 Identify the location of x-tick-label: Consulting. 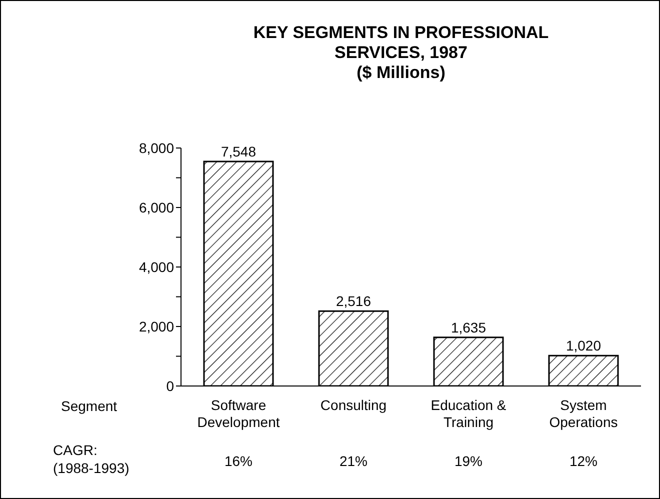
(353, 405).